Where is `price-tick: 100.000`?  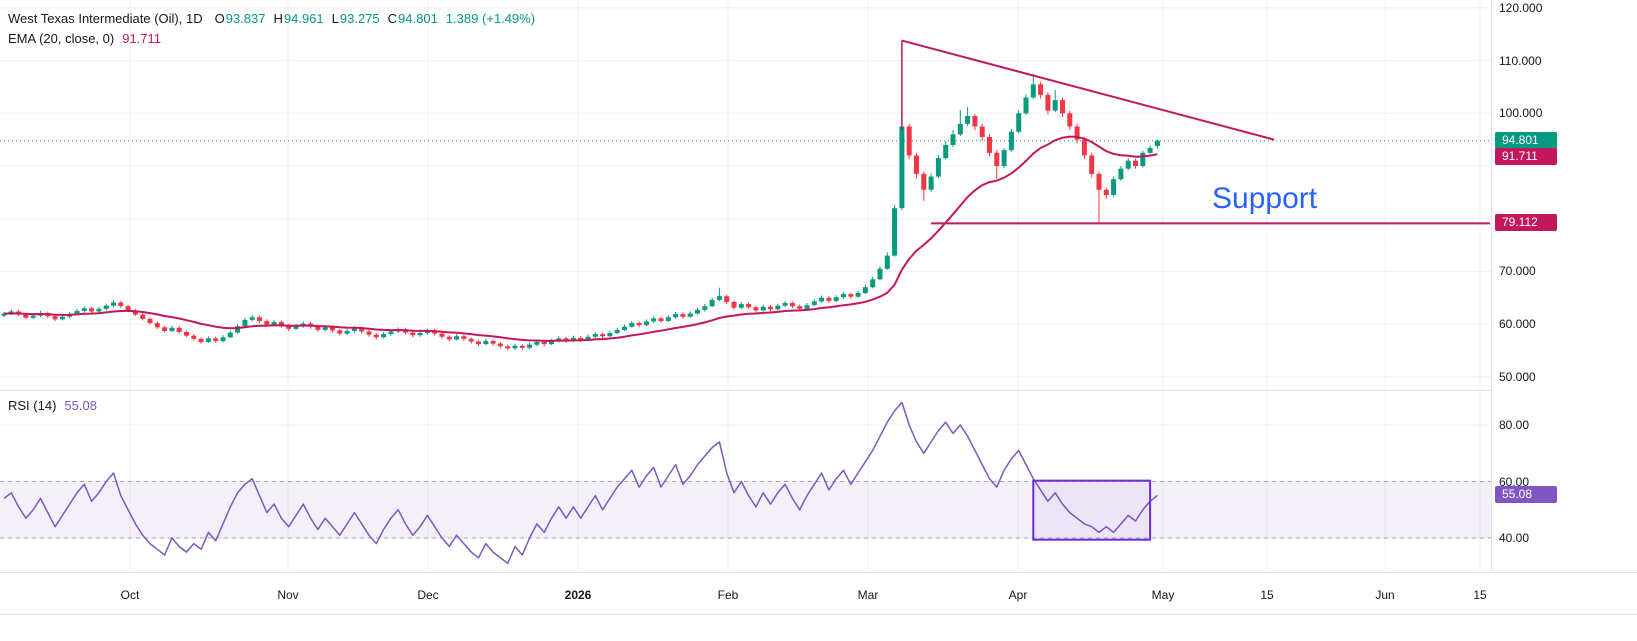 price-tick: 100.000 is located at coordinates (1521, 113).